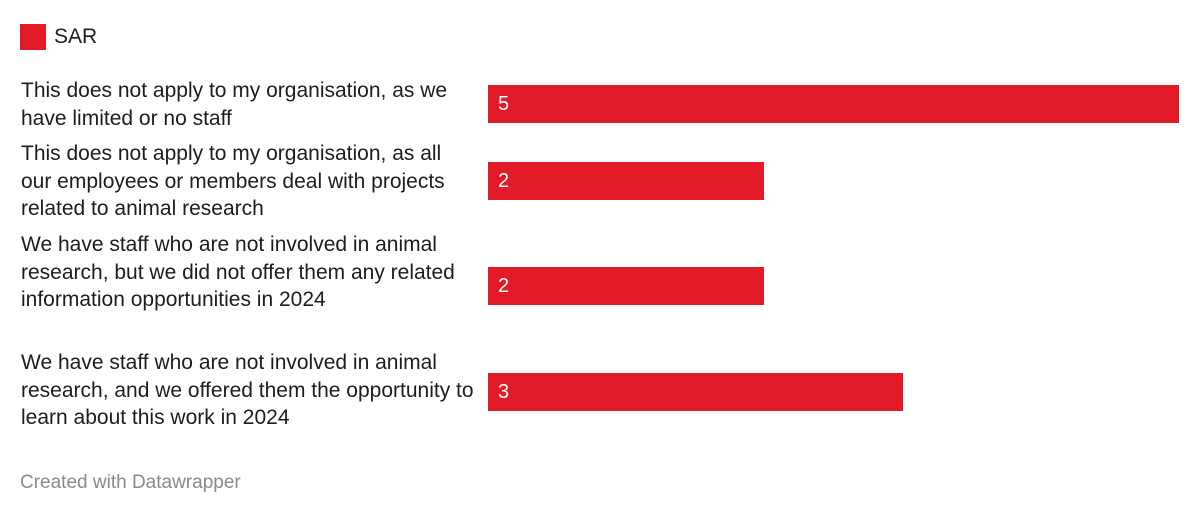 This screenshot has height=518, width=1200. What do you see at coordinates (33, 37) in the screenshot?
I see `legend-swatch-sar` at bounding box center [33, 37].